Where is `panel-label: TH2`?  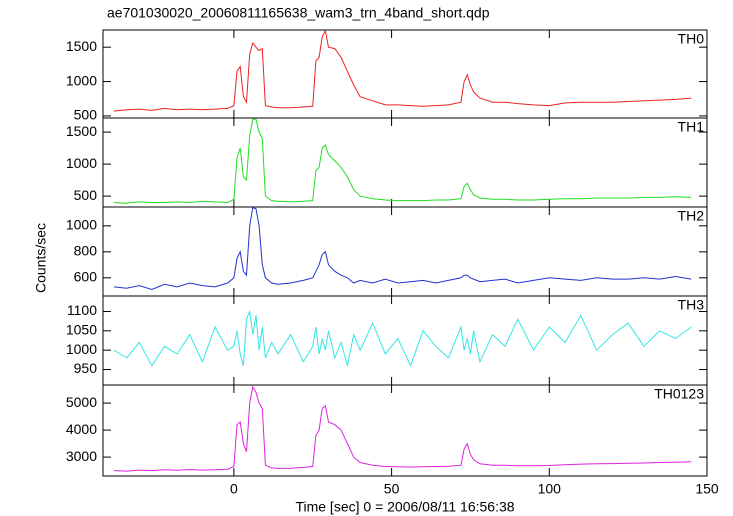 panel-label: TH2 is located at coordinates (691, 216).